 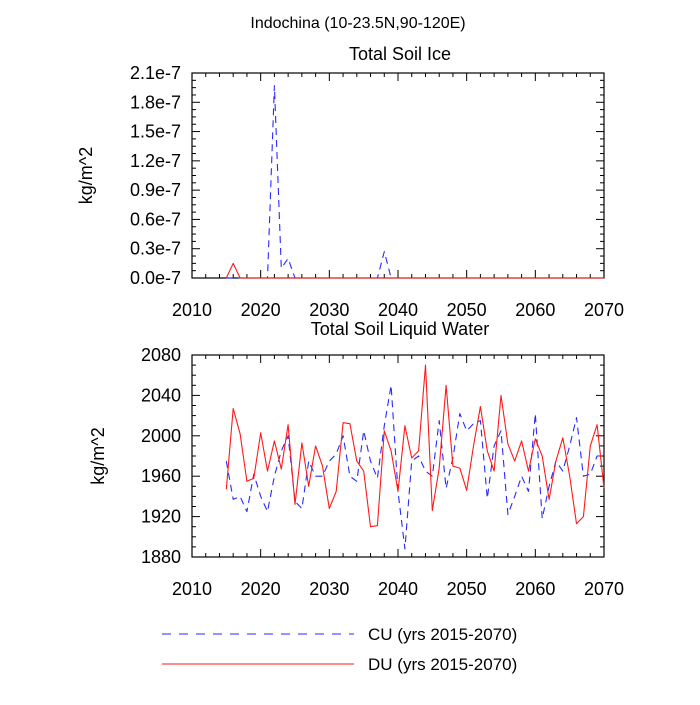 I want to click on y-tick-label: 1.2e-7, so click(x=155, y=161).